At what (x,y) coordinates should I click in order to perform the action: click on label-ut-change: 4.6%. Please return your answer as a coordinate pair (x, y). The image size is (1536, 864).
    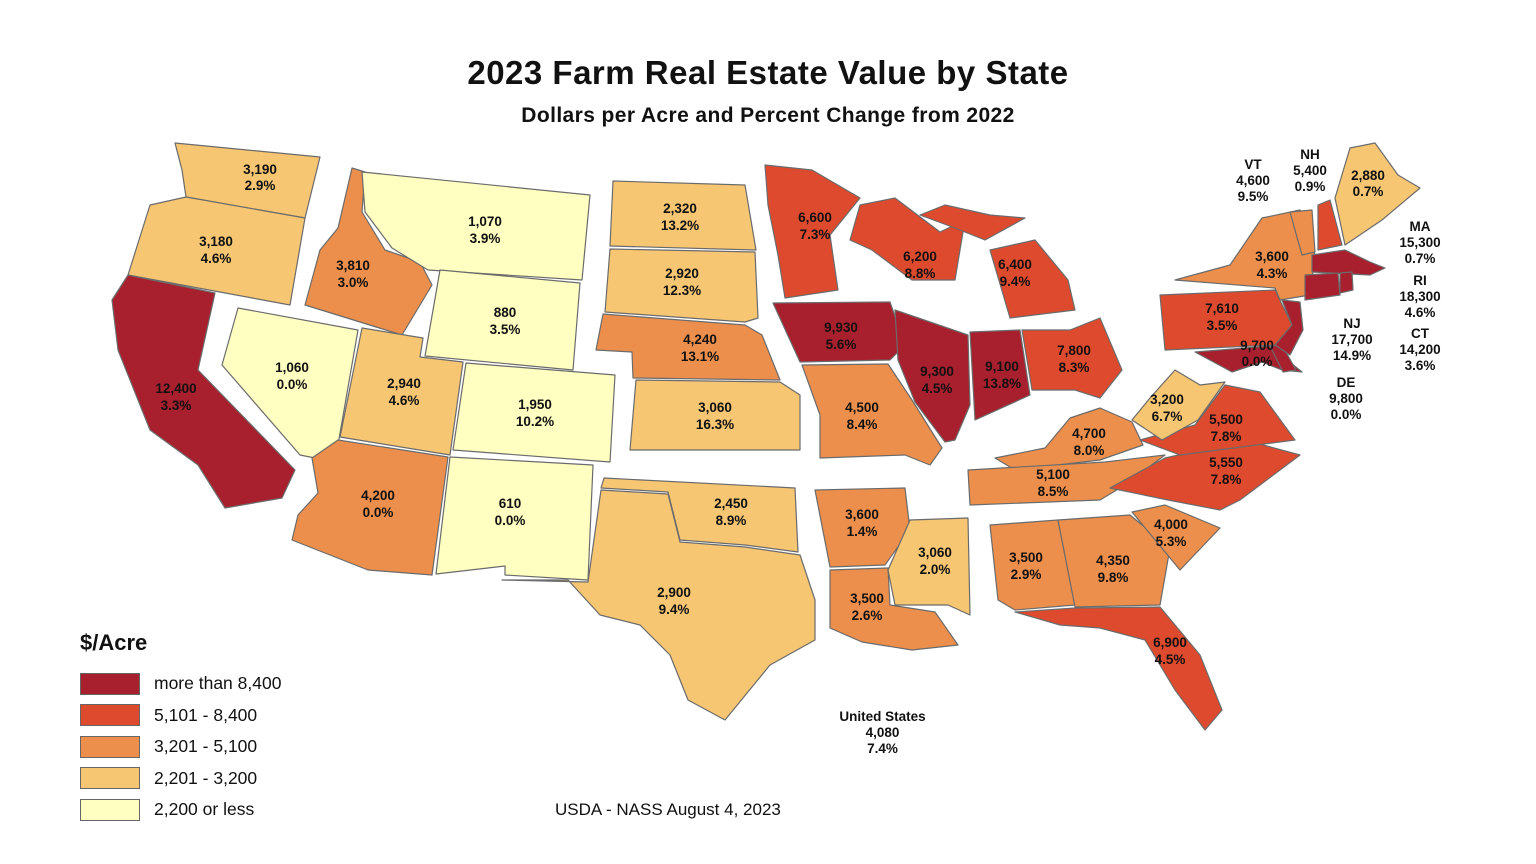
    Looking at the image, I should click on (404, 400).